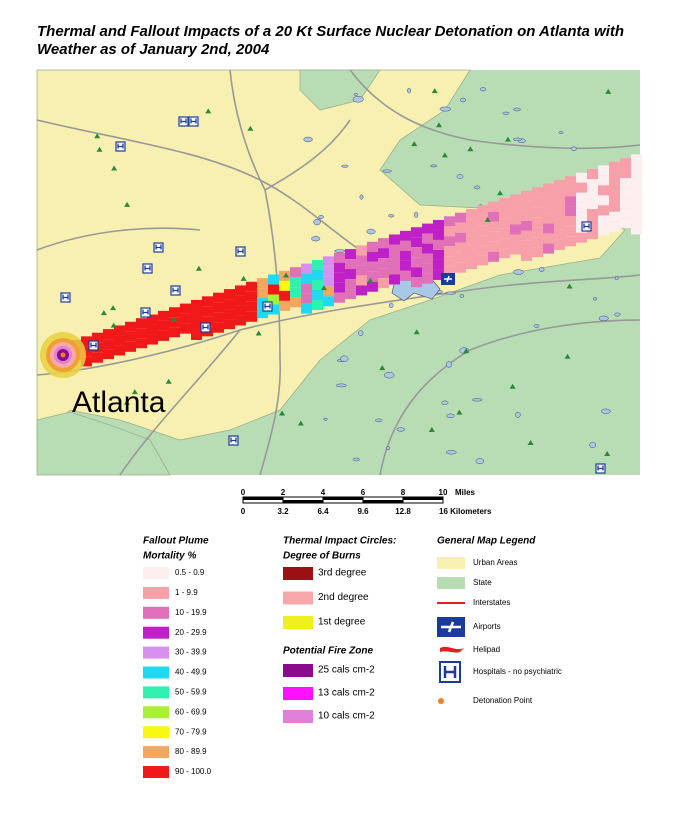  I want to click on legend-heading: Mortality %, so click(169, 556).